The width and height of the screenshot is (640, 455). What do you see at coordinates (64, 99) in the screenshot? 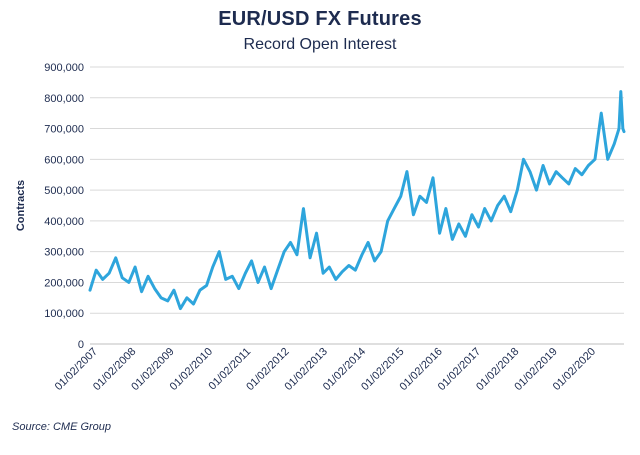
I see `y-tick-label: 800,000` at bounding box center [64, 99].